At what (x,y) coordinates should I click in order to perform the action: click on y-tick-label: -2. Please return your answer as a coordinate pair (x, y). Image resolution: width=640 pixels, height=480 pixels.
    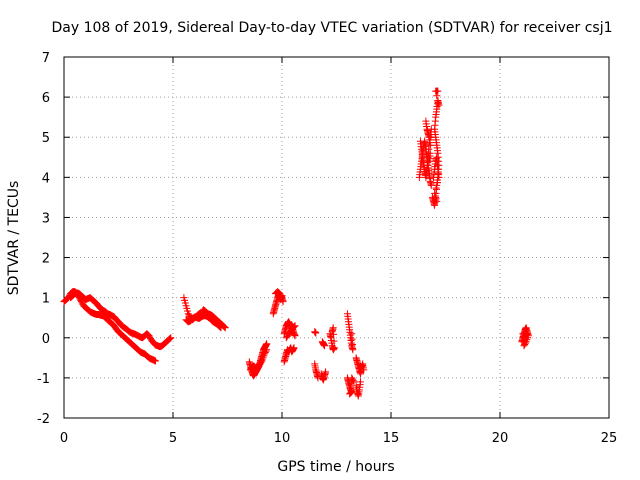
    Looking at the image, I should click on (43, 419).